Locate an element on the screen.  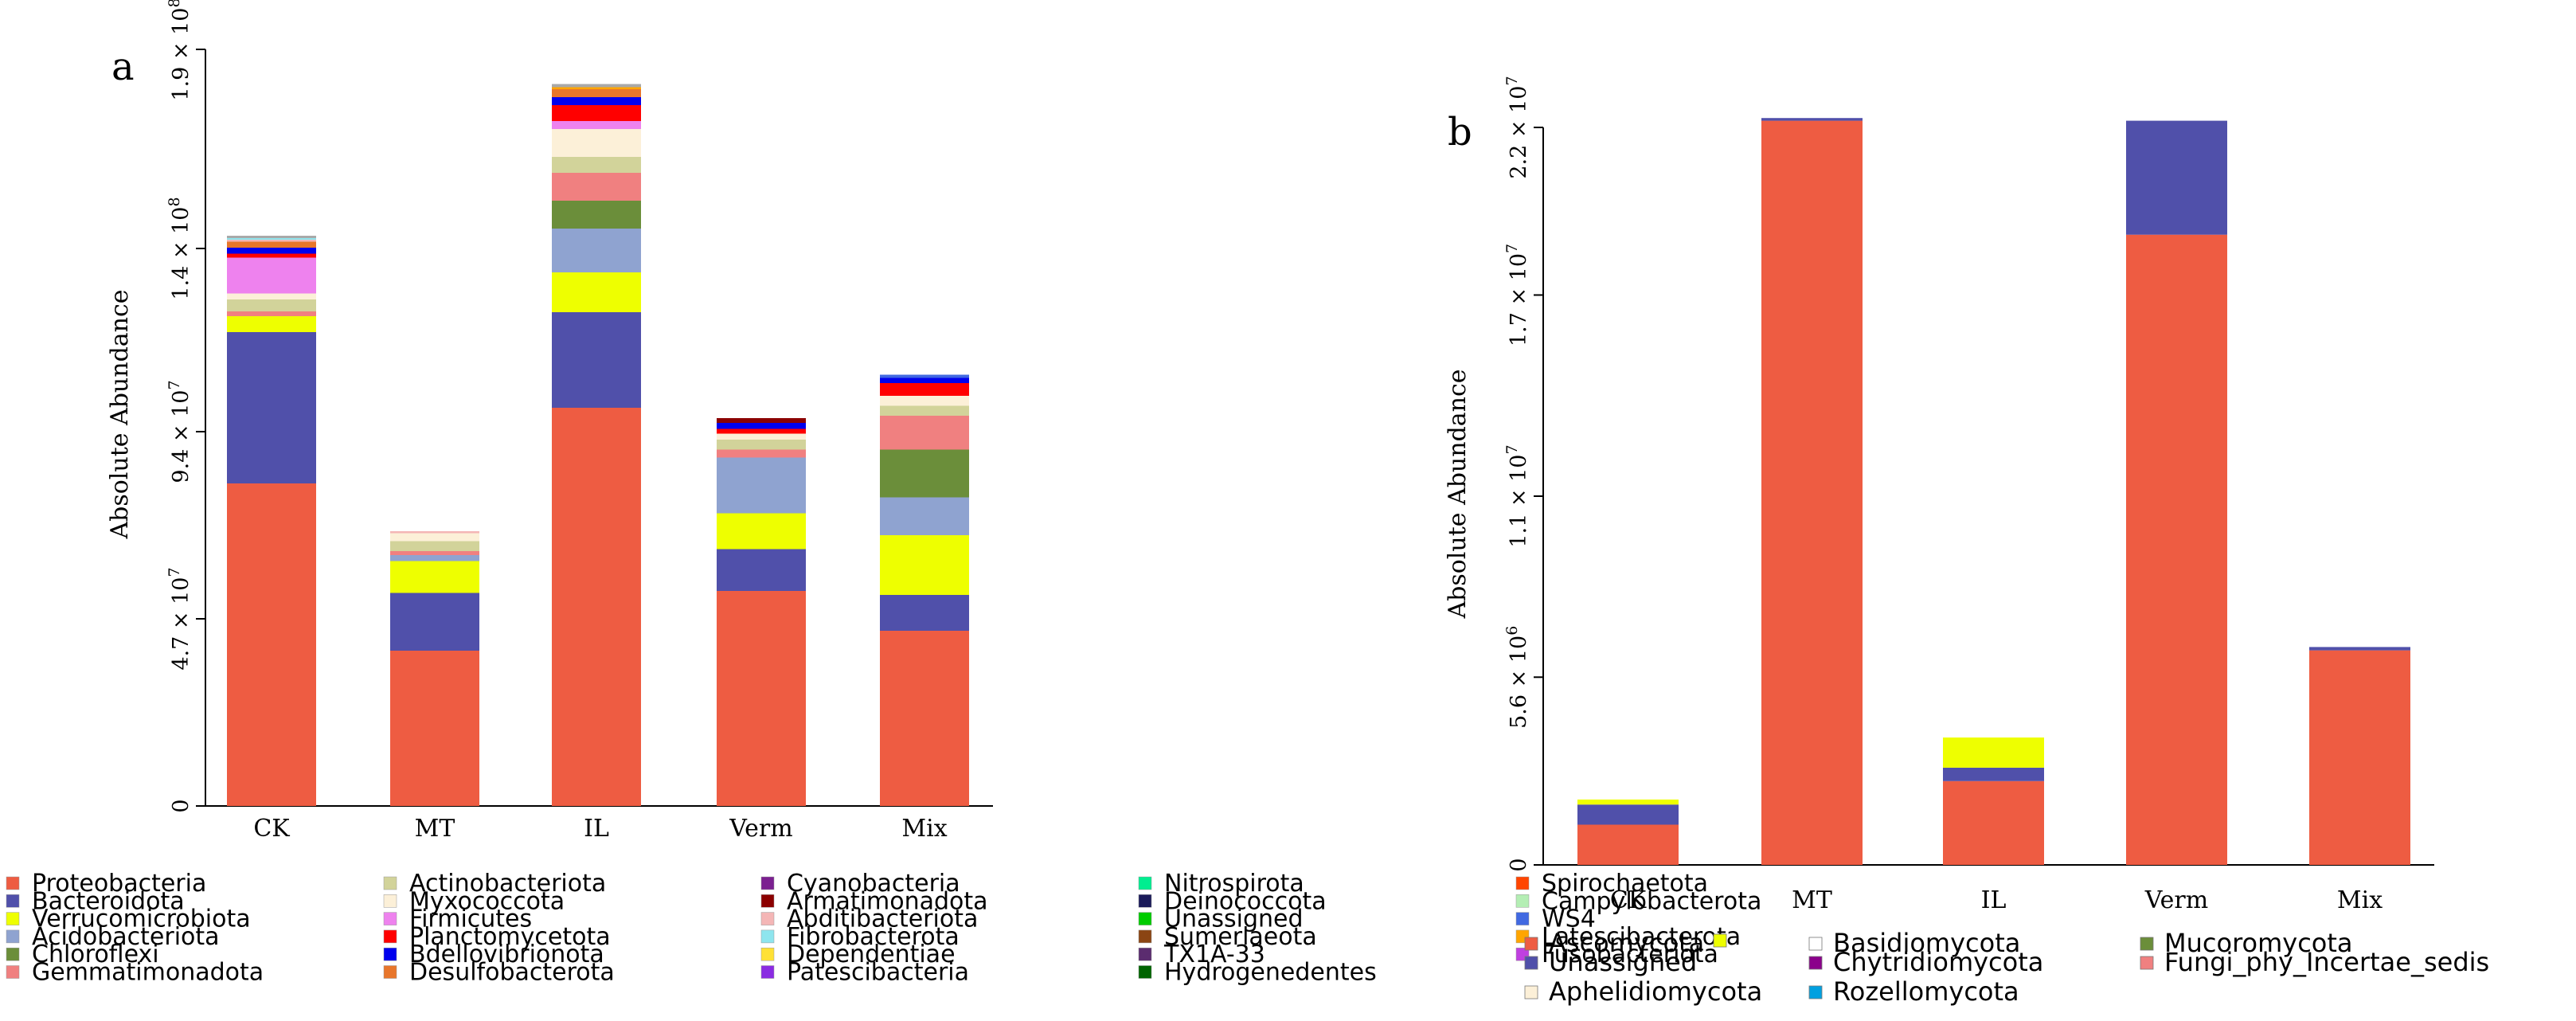
legend-label: TX1A-33 is located at coordinates (1214, 954).